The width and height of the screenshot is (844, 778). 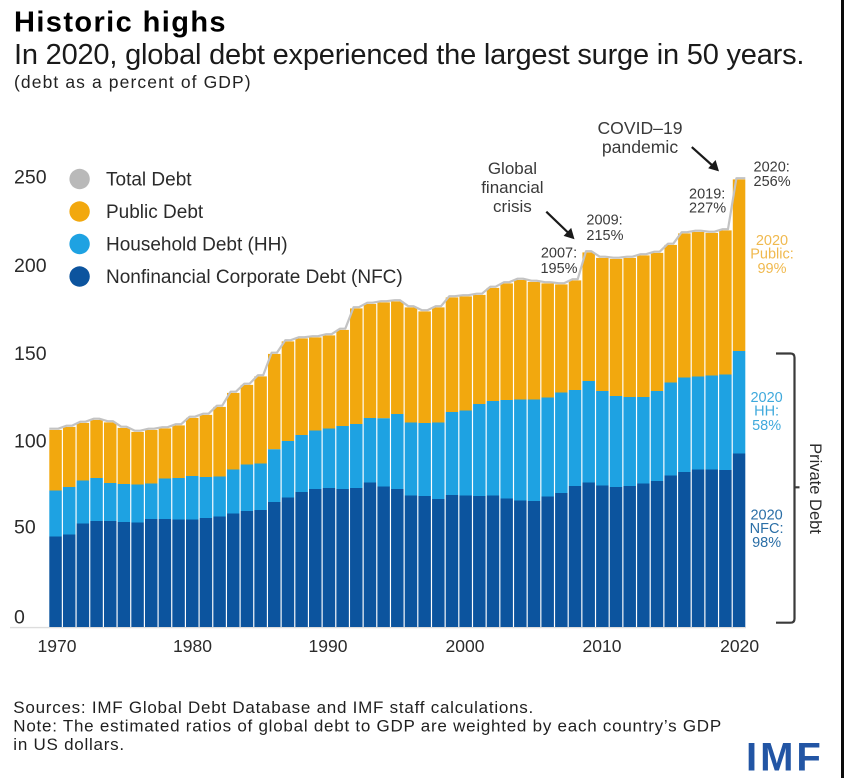 What do you see at coordinates (120, 23) in the screenshot?
I see `svg-text: Historic highs` at bounding box center [120, 23].